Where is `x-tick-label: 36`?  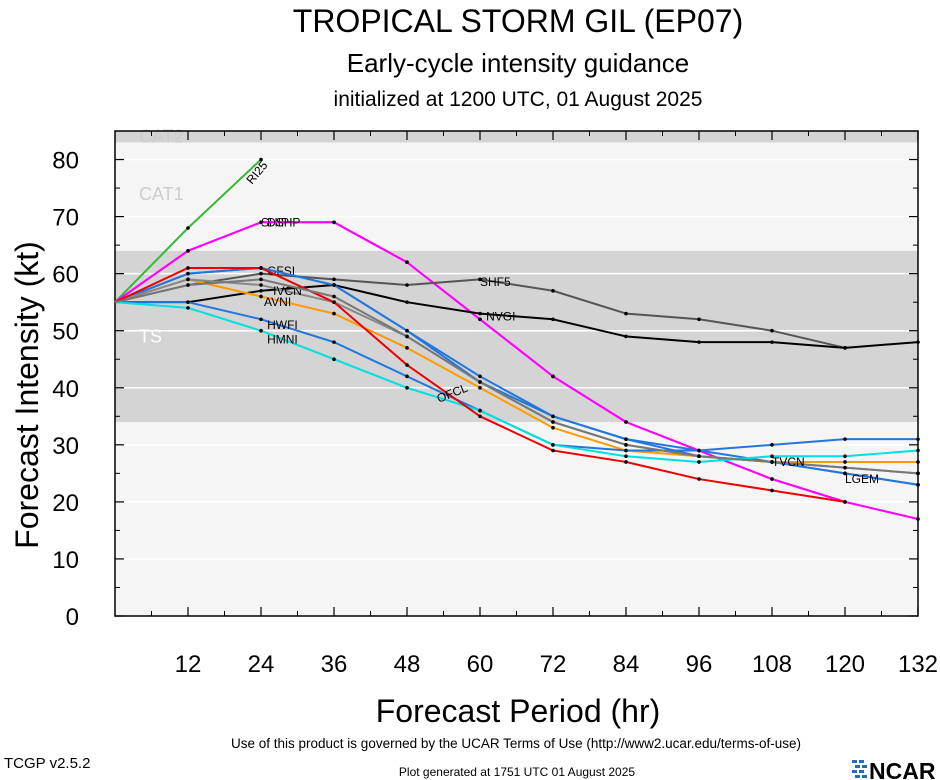
x-tick-label: 36 is located at coordinates (334, 664).